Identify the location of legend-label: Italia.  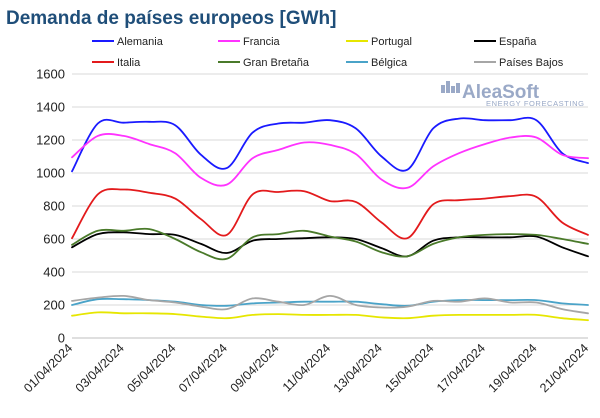
(129, 63).